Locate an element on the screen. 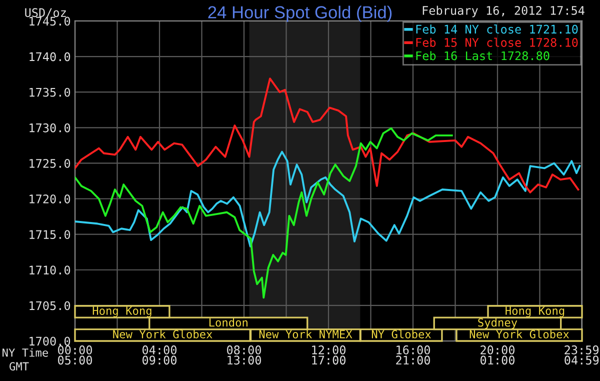 The height and width of the screenshot is (381, 600). x-tick-label: 00:00 is located at coordinates (75, 349).